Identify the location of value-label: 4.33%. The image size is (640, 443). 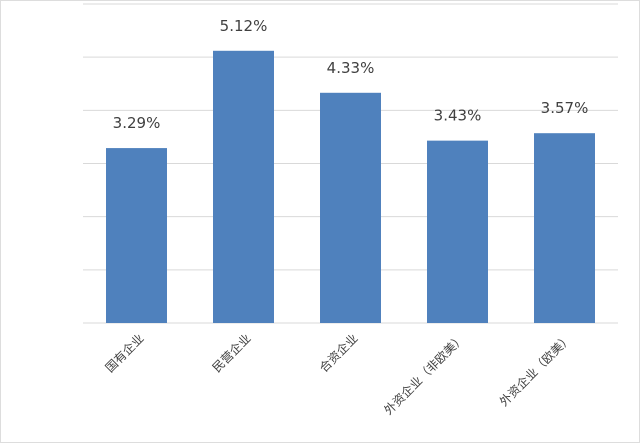
(351, 68).